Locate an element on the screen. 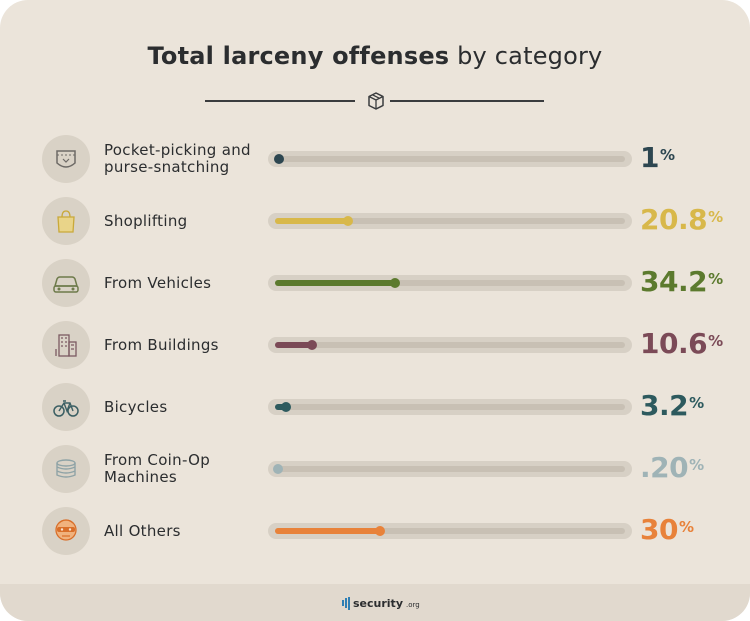 The width and height of the screenshot is (750, 621). category-label: All Others is located at coordinates (142, 530).